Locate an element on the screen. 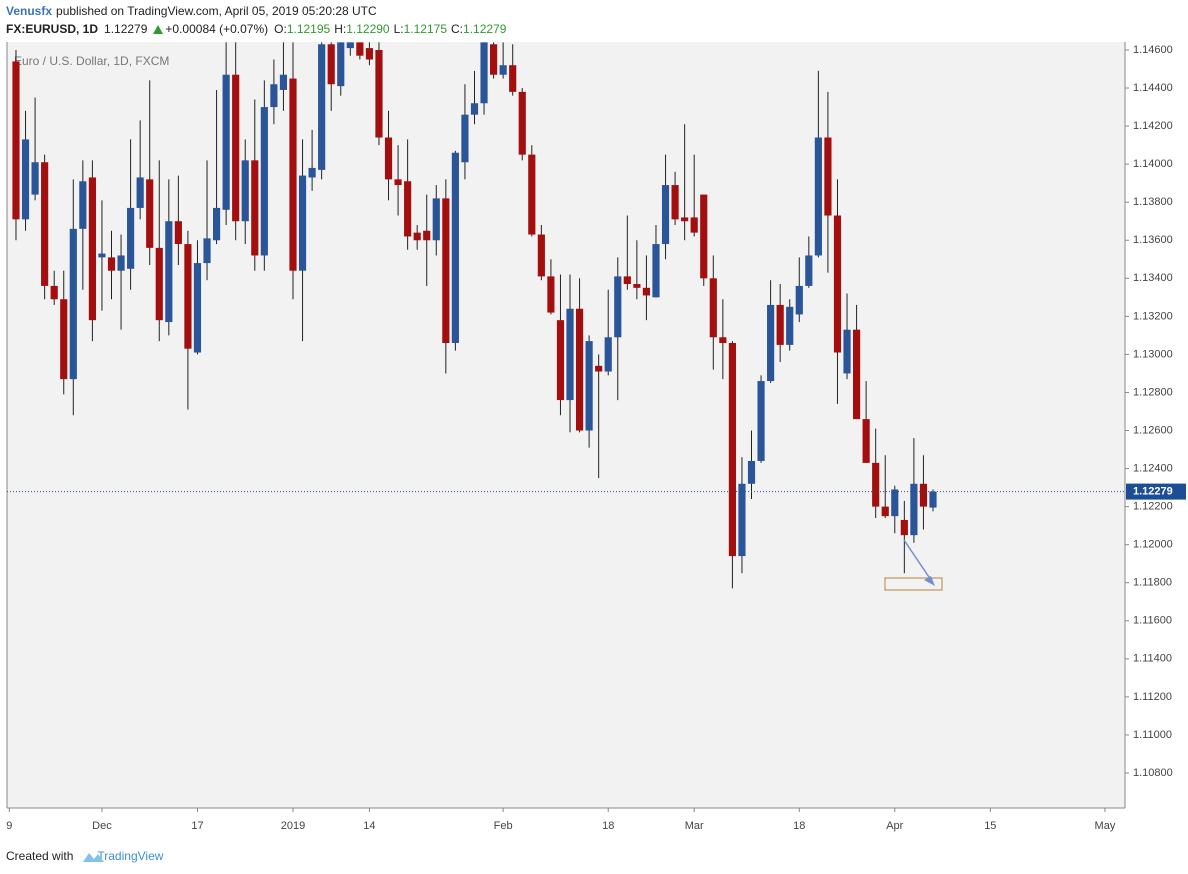  y-tick-label: 1.12800 is located at coordinates (1153, 392).